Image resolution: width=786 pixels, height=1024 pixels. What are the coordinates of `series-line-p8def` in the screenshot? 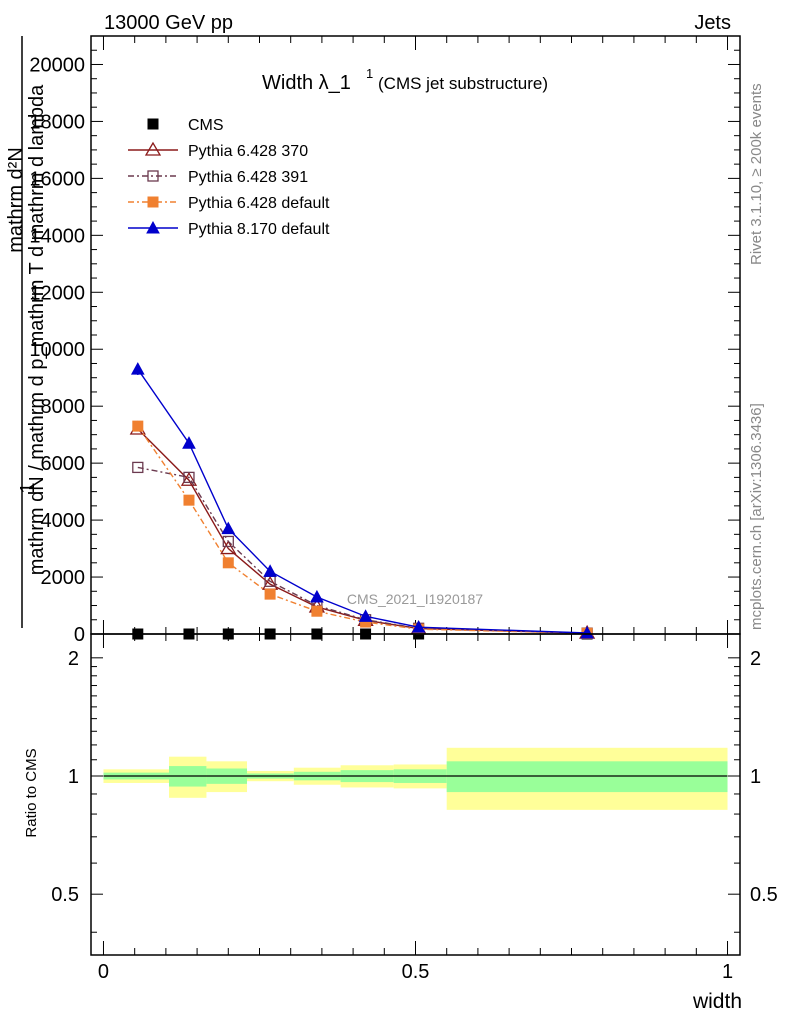 It's located at (362, 501).